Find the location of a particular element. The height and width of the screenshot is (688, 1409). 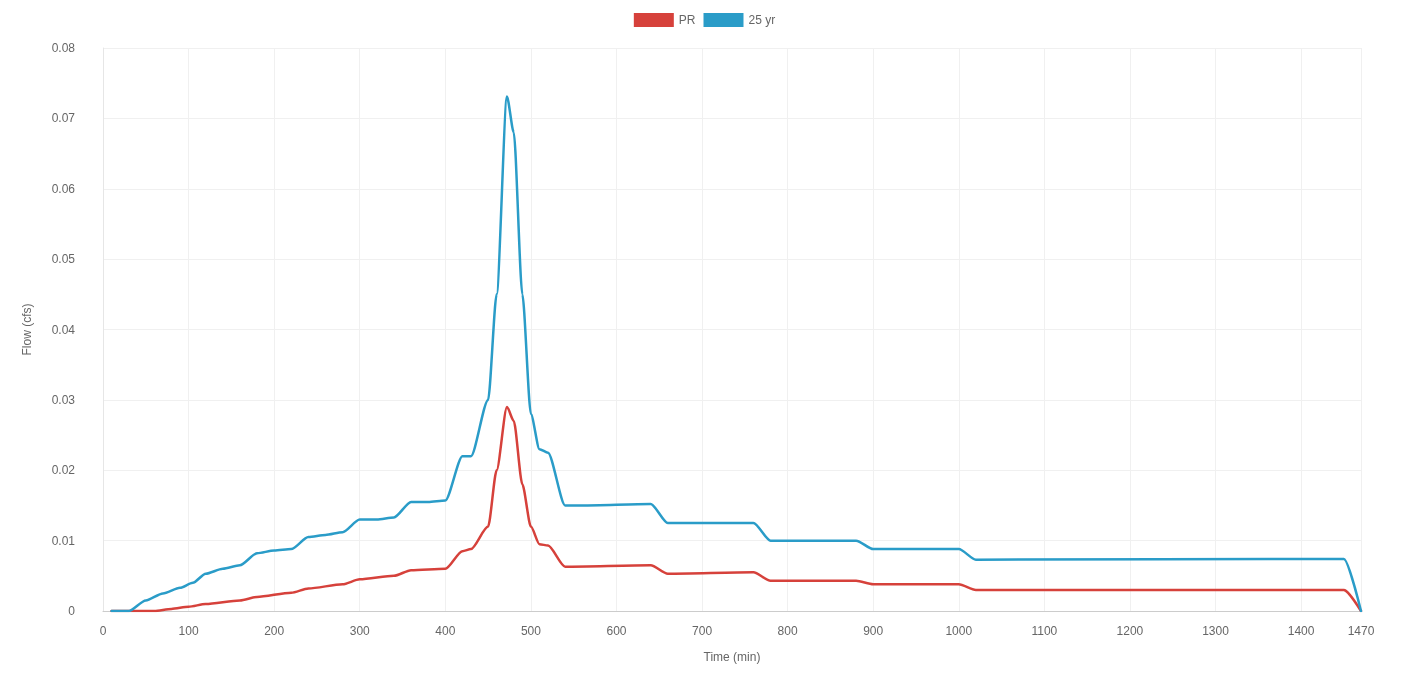

x-tick-label: 1470 is located at coordinates (1361, 631).